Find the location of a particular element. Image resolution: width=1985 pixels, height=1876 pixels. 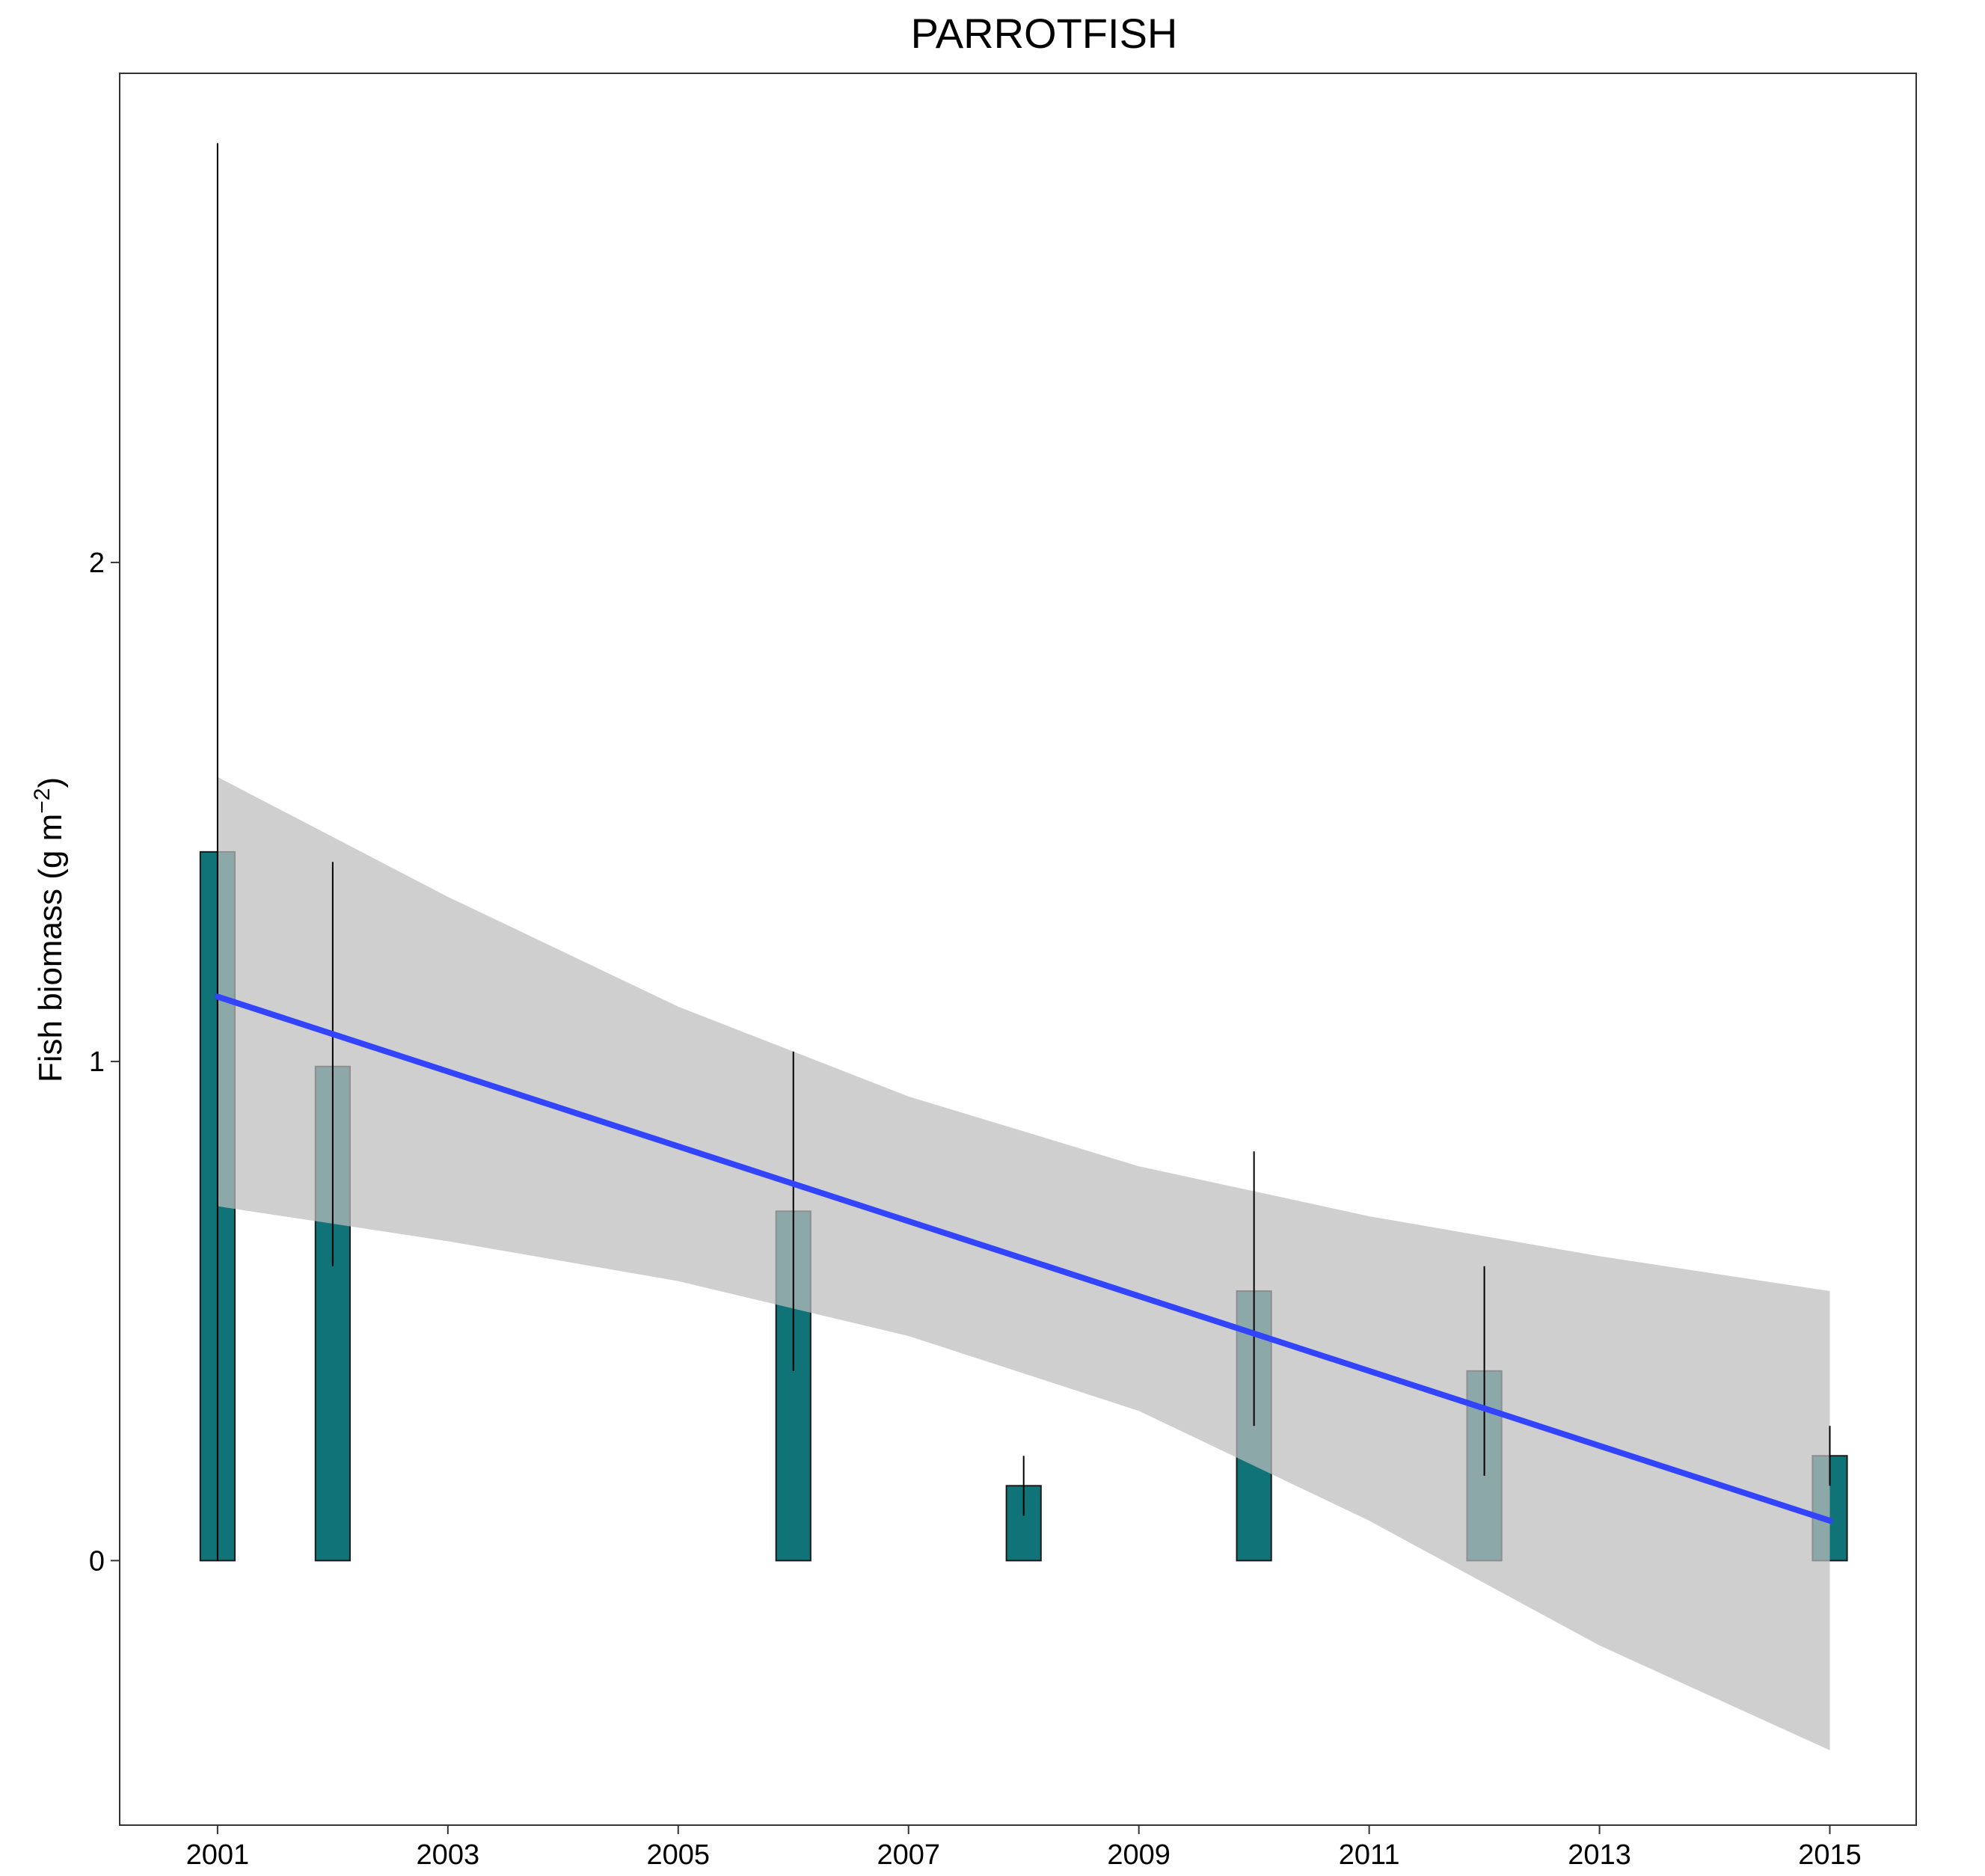

x-tick-label: 2007 is located at coordinates (908, 1855).